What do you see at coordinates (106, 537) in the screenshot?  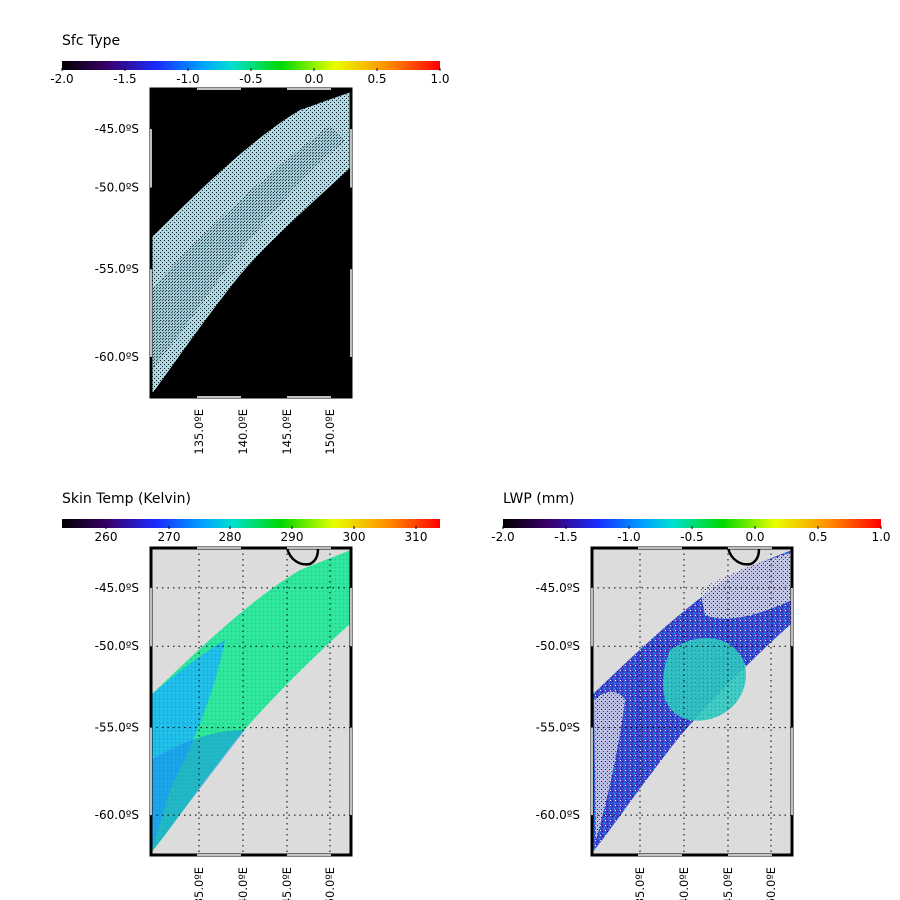 I see `colorbar-tick-label: 260` at bounding box center [106, 537].